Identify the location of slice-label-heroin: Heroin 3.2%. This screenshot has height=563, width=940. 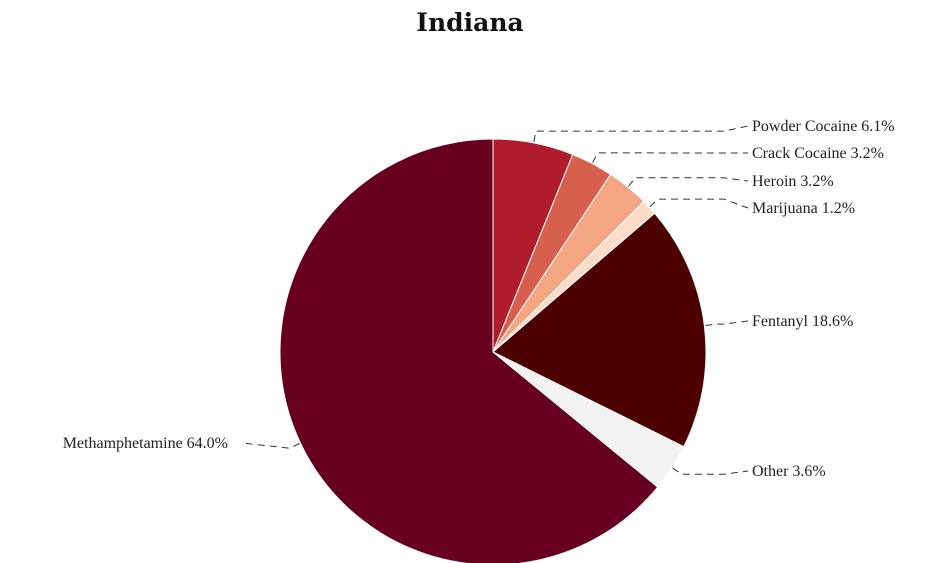
(793, 181).